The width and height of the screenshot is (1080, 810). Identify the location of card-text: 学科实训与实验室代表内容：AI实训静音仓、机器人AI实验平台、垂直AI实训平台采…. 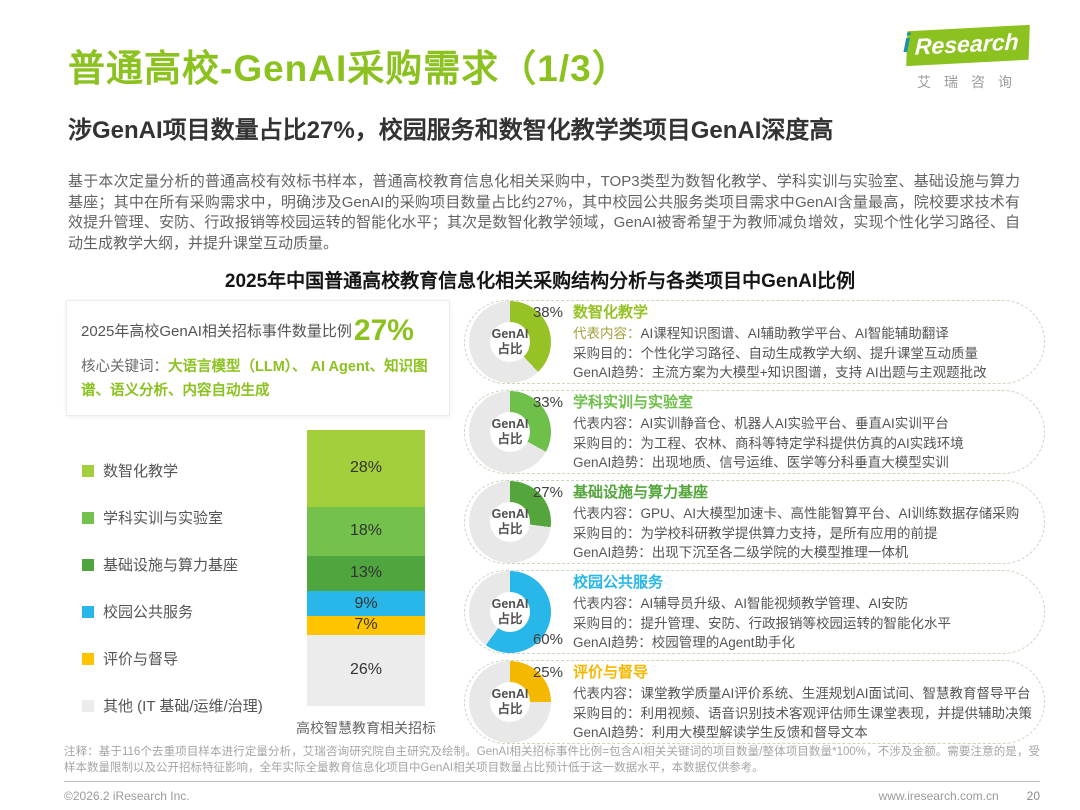
(802, 432).